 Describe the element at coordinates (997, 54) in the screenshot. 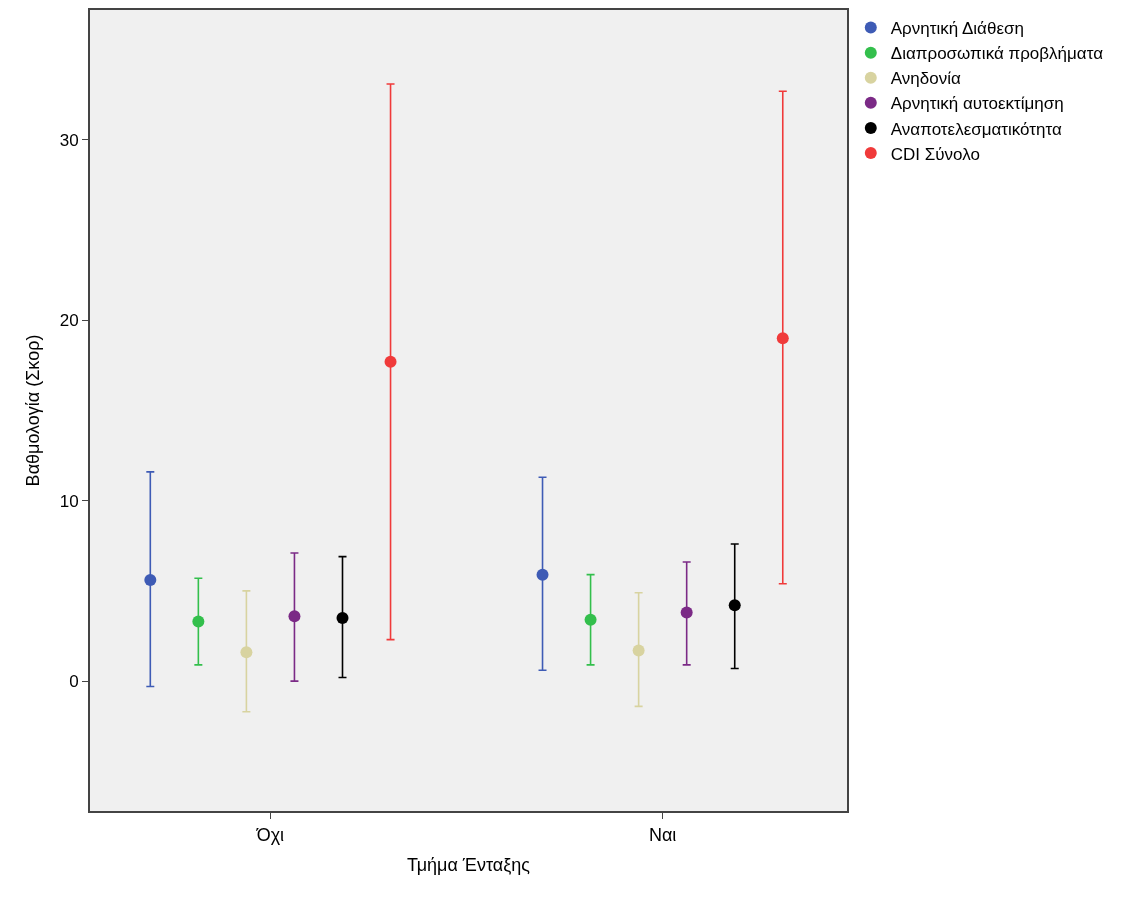

I see `legend-label: Διαπροσωπικά προβλήματα` at that location.